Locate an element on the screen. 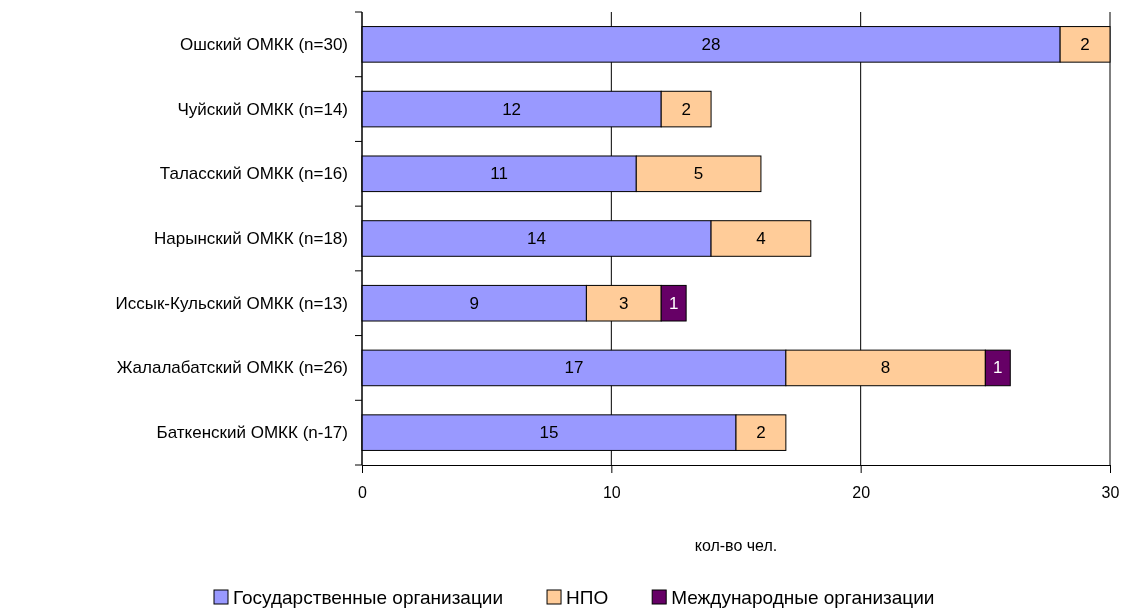  y-tick-label: Иссык-Кульский ОМКК (n=13) is located at coordinates (231, 303).